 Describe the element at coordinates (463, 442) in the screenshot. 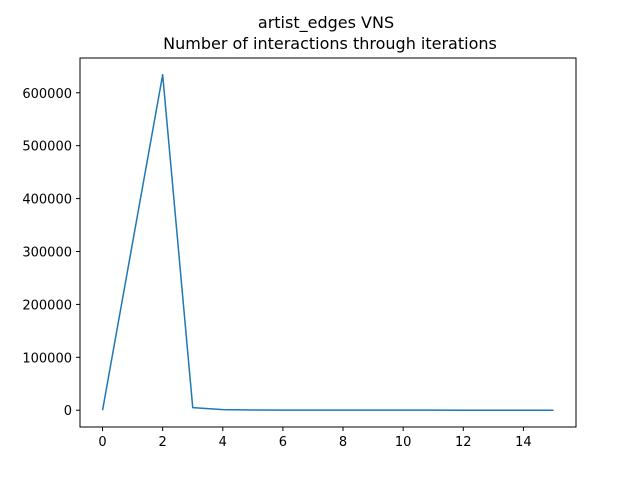

I see `x-tick-label: 12` at that location.